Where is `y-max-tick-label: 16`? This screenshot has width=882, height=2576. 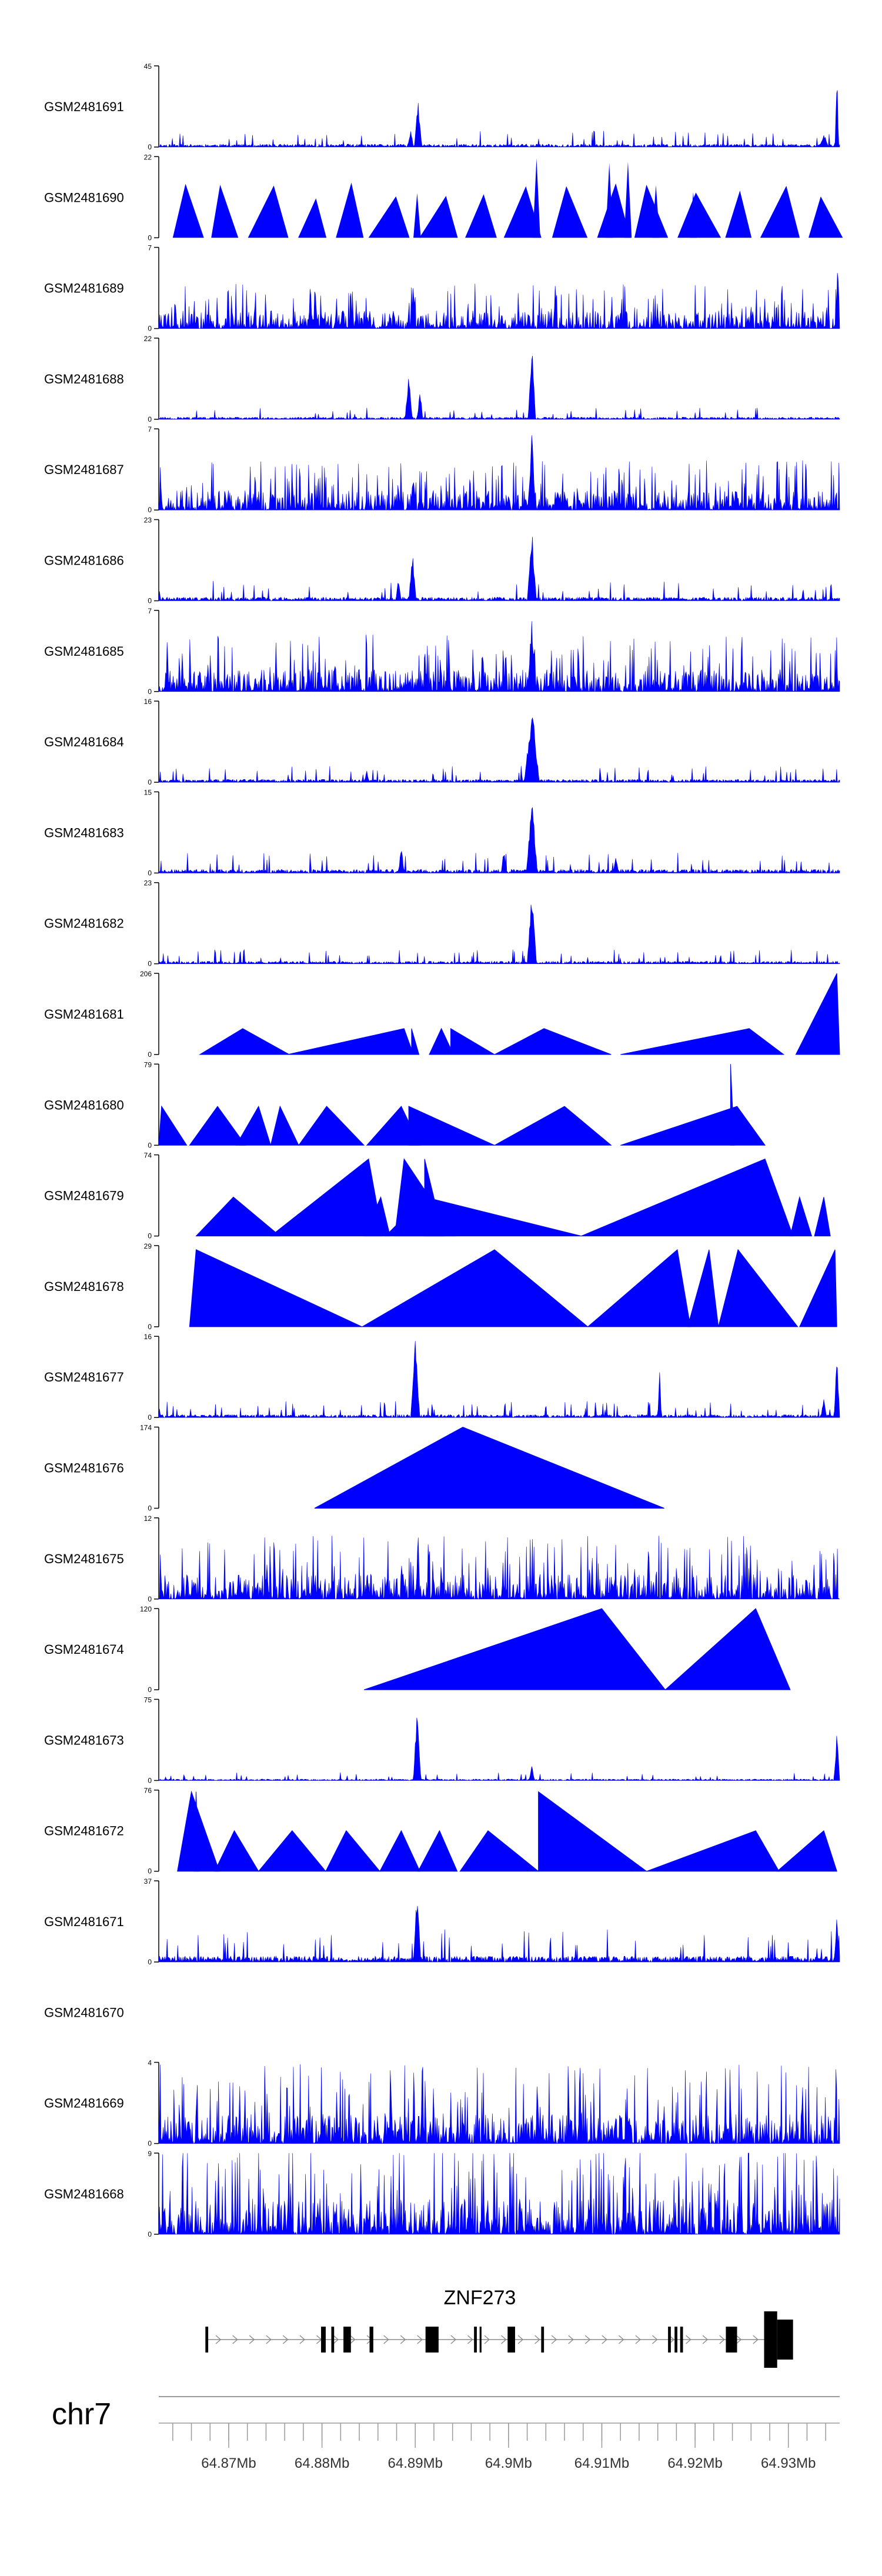
y-max-tick-label: 16 is located at coordinates (148, 1337).